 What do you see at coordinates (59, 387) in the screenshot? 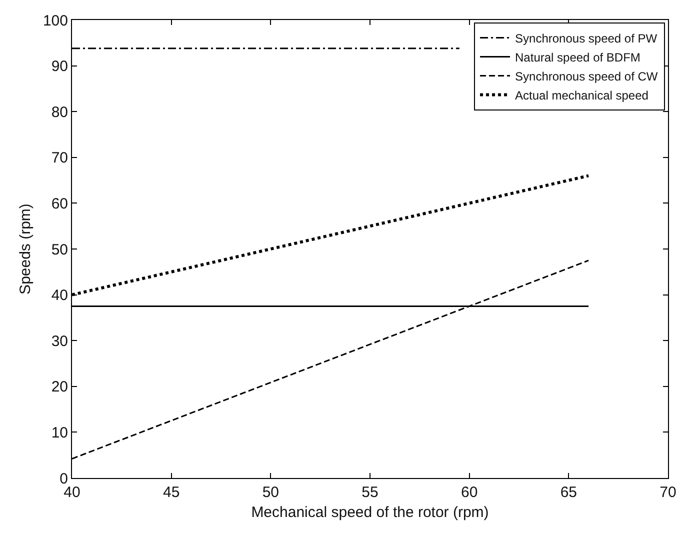
I see `y-tick-label: 20` at bounding box center [59, 387].